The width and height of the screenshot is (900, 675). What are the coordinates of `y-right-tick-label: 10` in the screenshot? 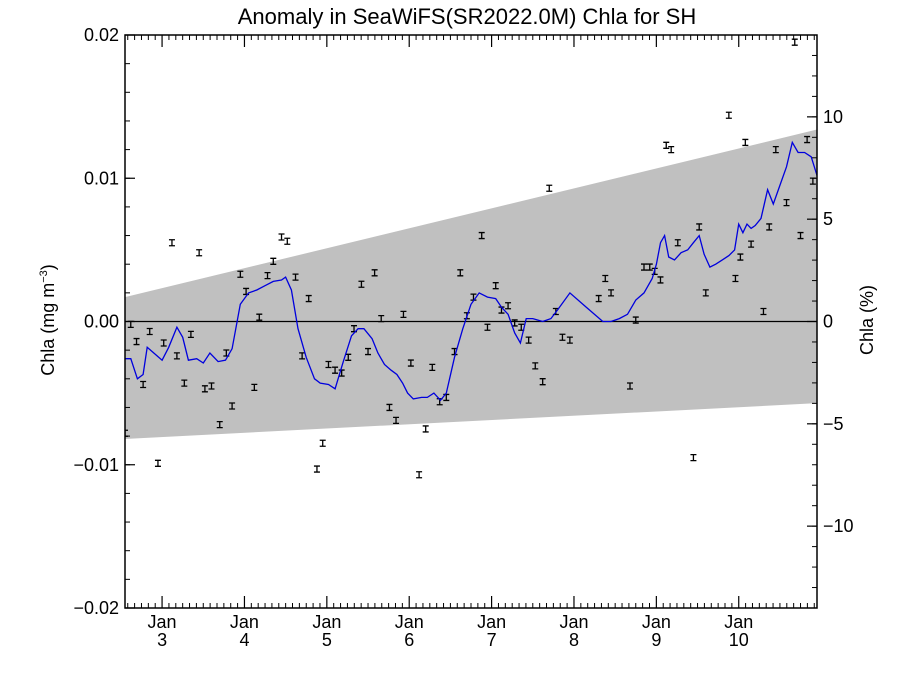 It's located at (833, 117).